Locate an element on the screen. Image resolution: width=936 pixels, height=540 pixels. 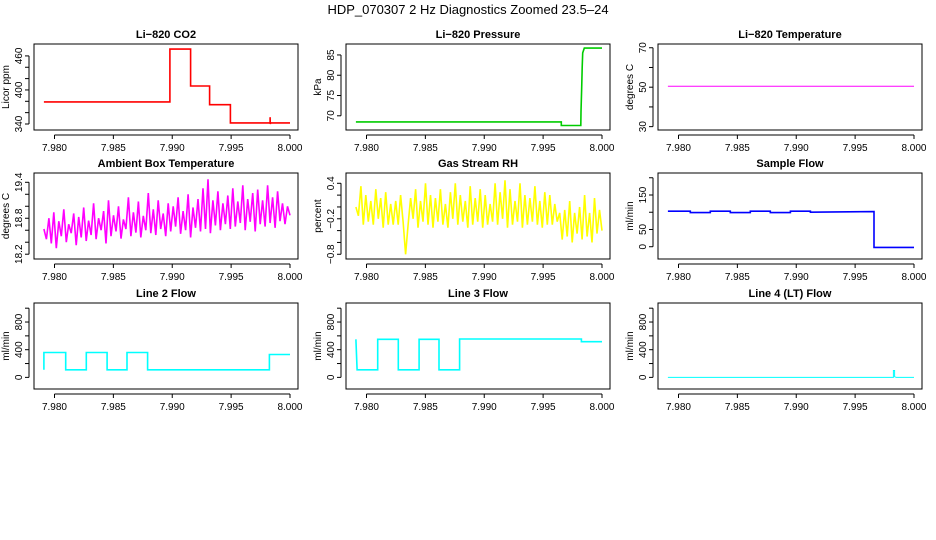
y-tick-label: 50 is located at coordinates (643, 87).